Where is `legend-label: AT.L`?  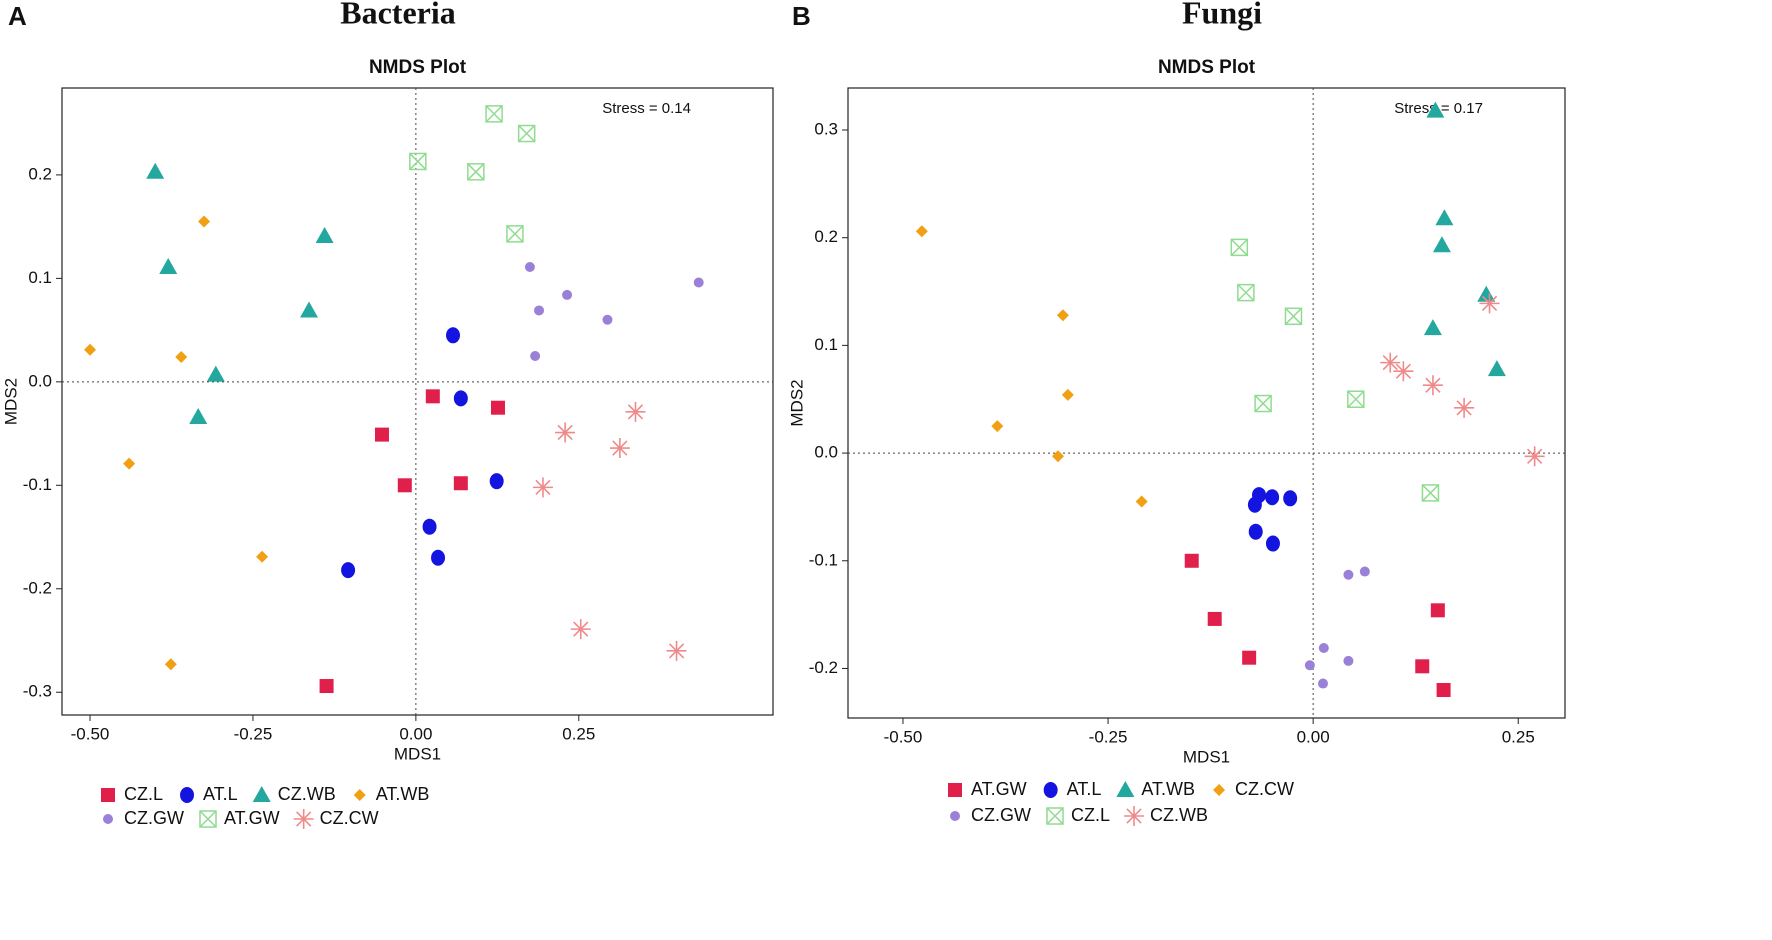 legend-label: AT.L is located at coordinates (1084, 789).